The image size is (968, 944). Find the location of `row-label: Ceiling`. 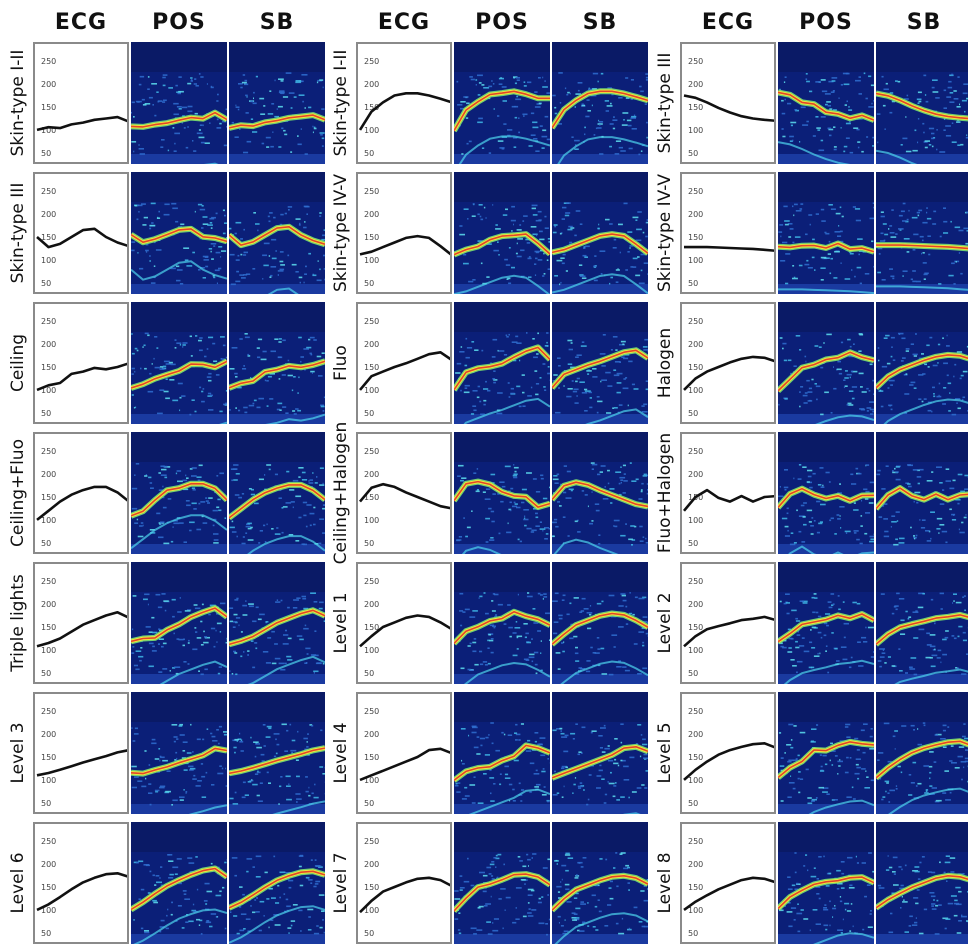

row-label: Ceiling is located at coordinates (18, 363).